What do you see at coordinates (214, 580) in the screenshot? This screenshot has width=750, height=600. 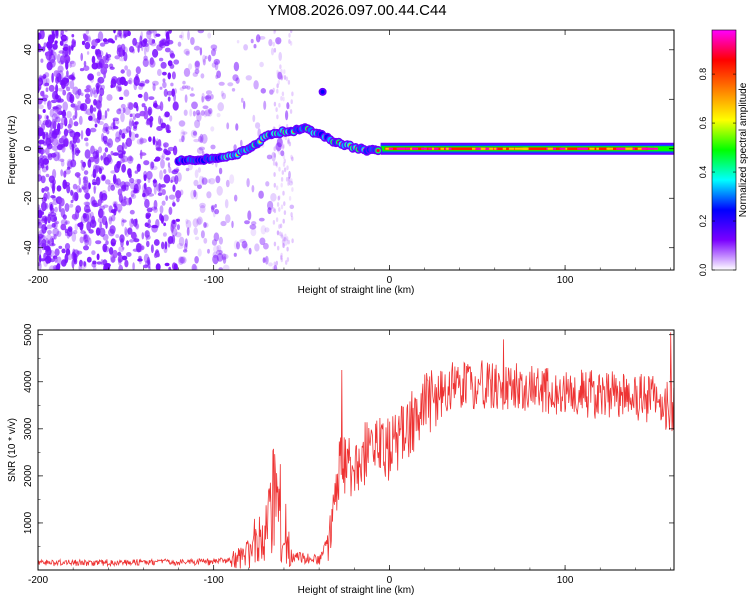 I see `x-tick-label: -100` at bounding box center [214, 580].